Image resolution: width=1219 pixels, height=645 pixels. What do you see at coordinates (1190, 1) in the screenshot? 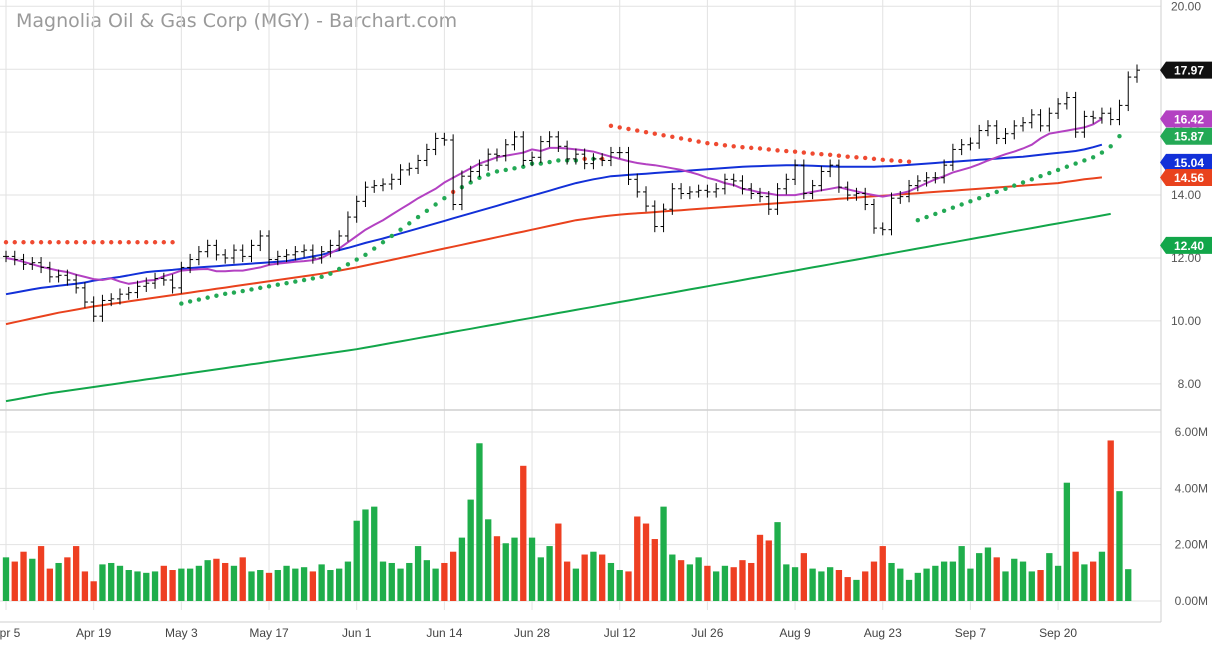
I see `badge-volume: 1.13M` at bounding box center [1190, 1].